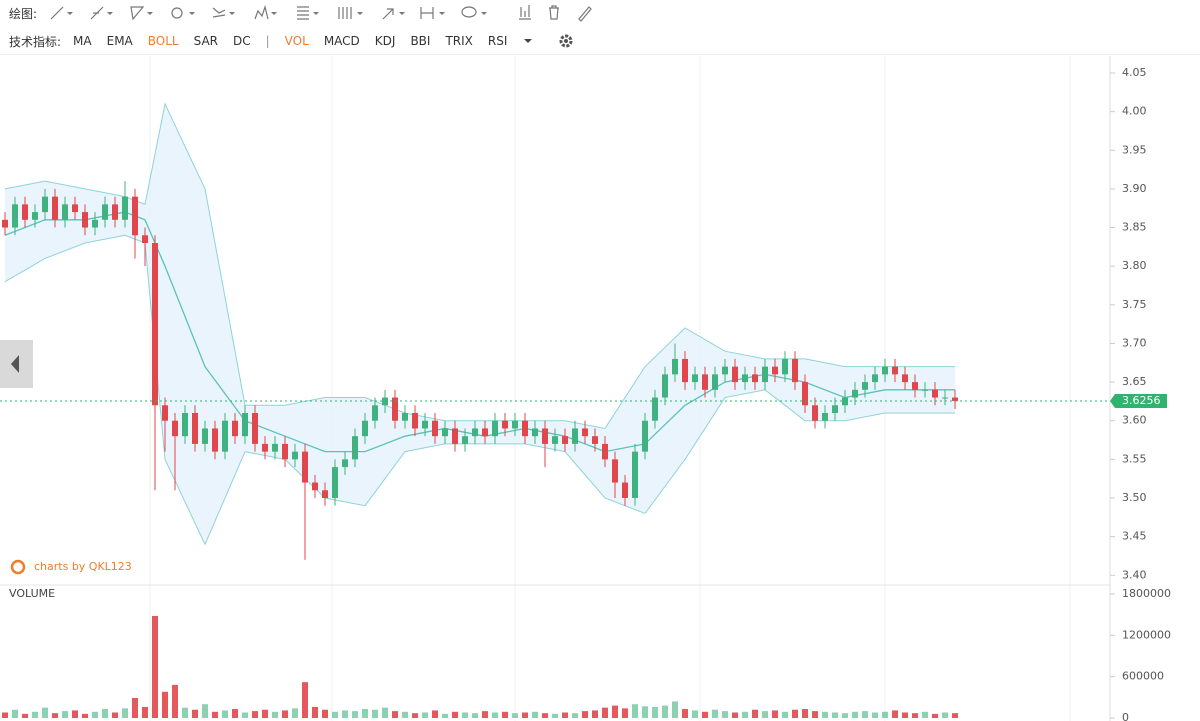 The height and width of the screenshot is (721, 1200). I want to click on y-tick-label: 3.50, so click(1134, 497).